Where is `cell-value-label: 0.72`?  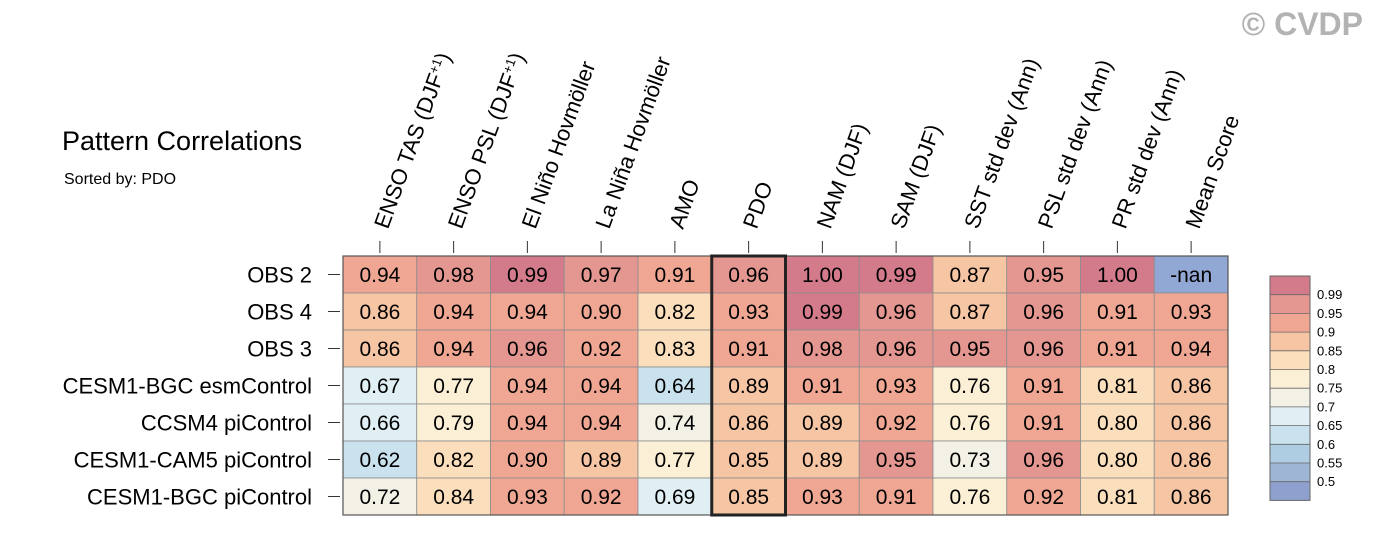
cell-value-label: 0.72 is located at coordinates (379, 497).